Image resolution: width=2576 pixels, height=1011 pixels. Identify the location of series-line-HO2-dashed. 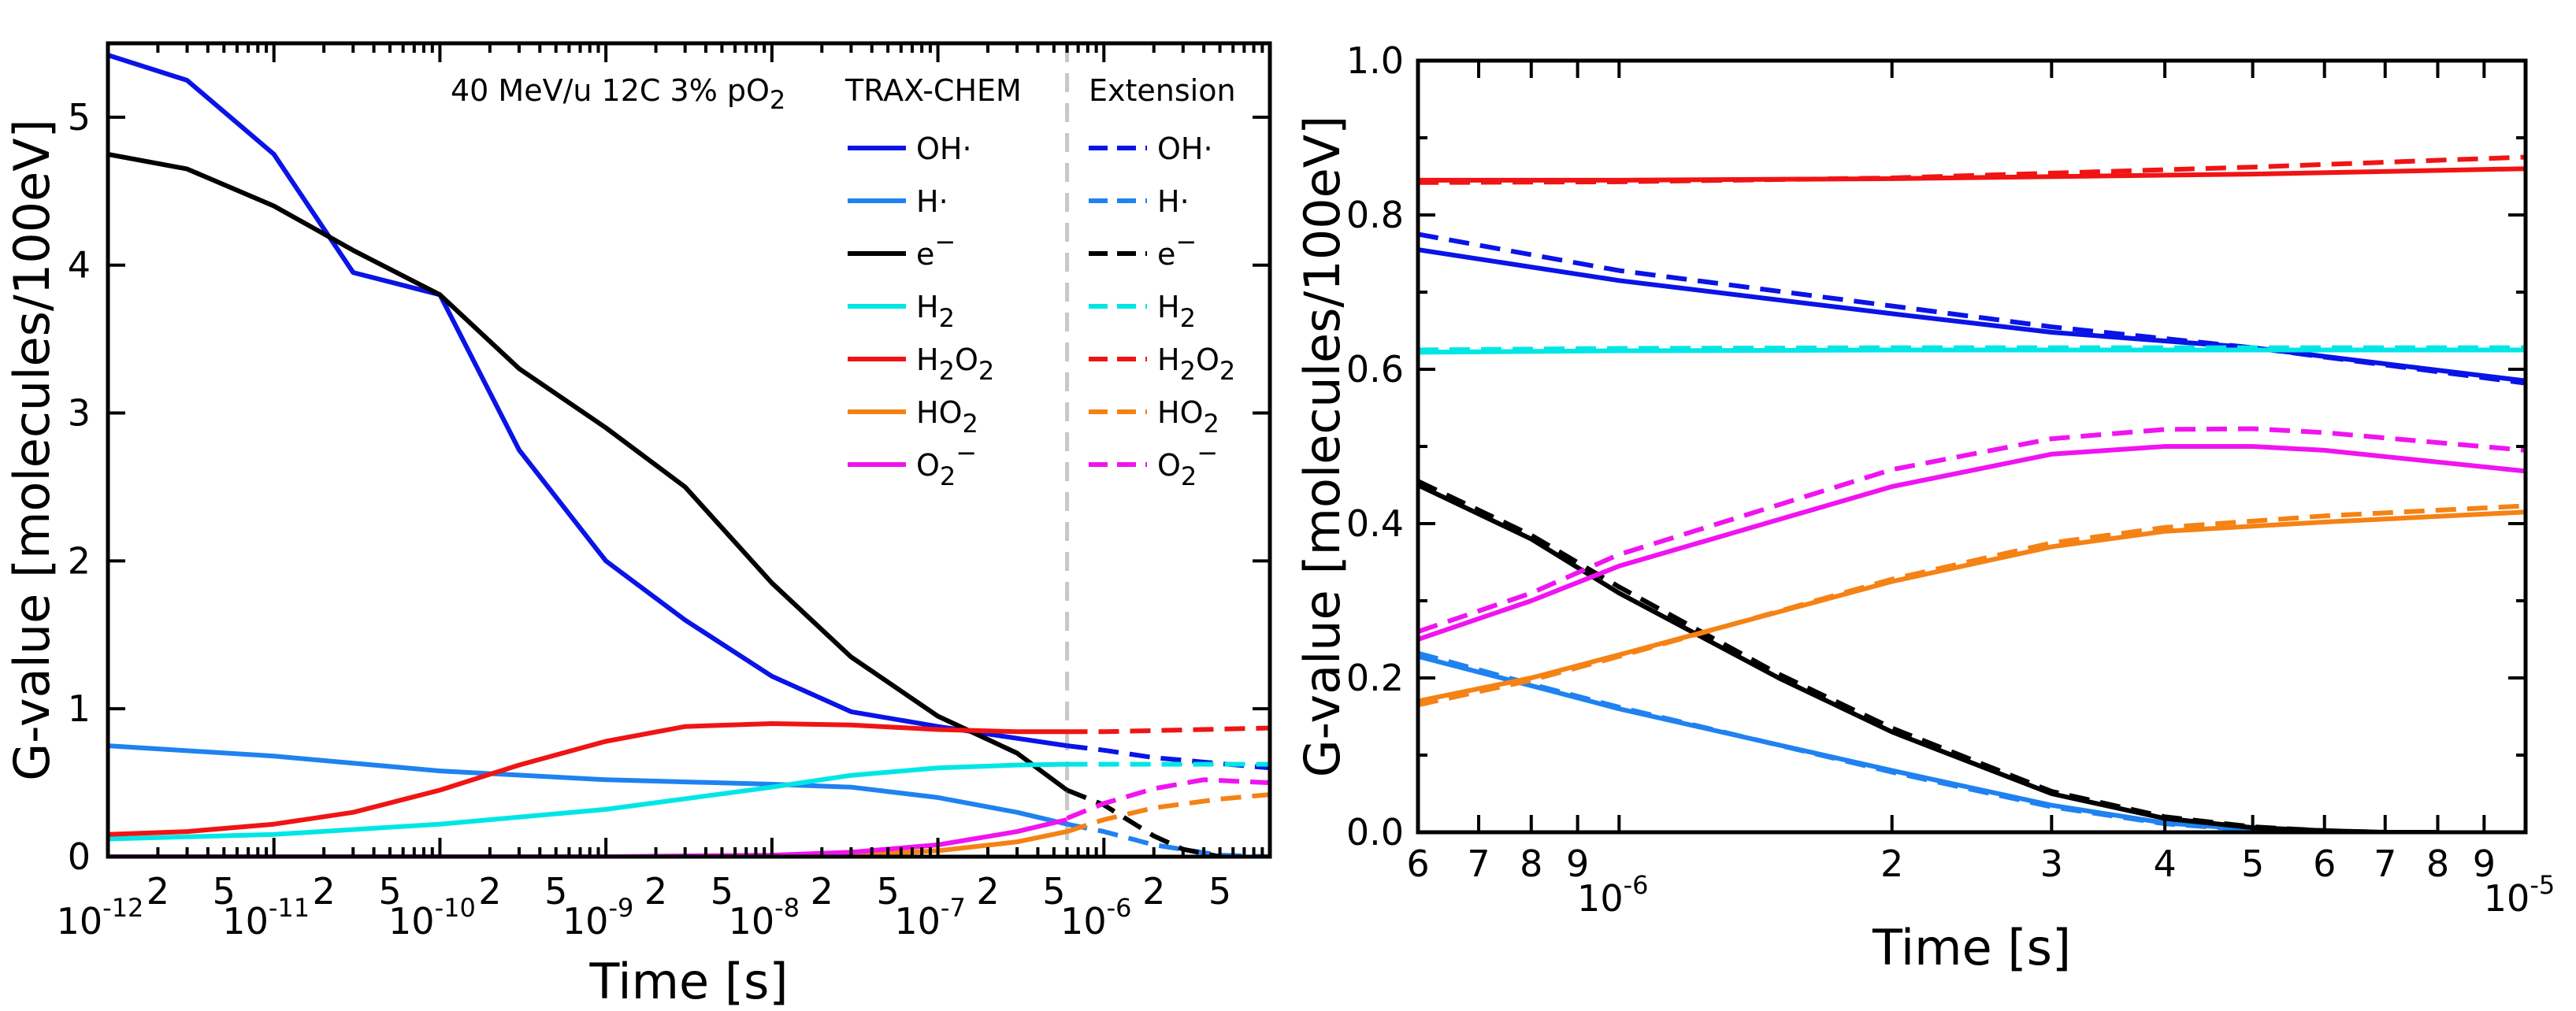
(1168, 813).